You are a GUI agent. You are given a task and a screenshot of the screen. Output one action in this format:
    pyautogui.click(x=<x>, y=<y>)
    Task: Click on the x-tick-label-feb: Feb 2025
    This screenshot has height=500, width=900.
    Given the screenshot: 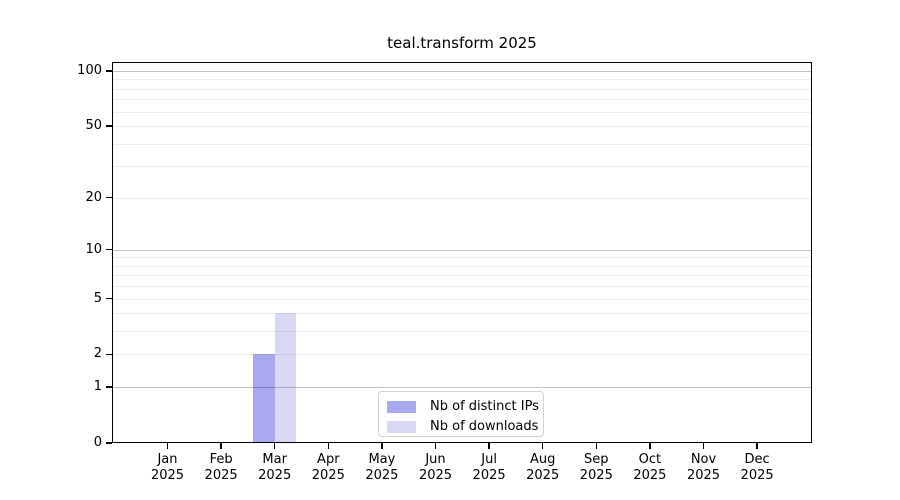 What is the action you would take?
    pyautogui.click(x=221, y=468)
    